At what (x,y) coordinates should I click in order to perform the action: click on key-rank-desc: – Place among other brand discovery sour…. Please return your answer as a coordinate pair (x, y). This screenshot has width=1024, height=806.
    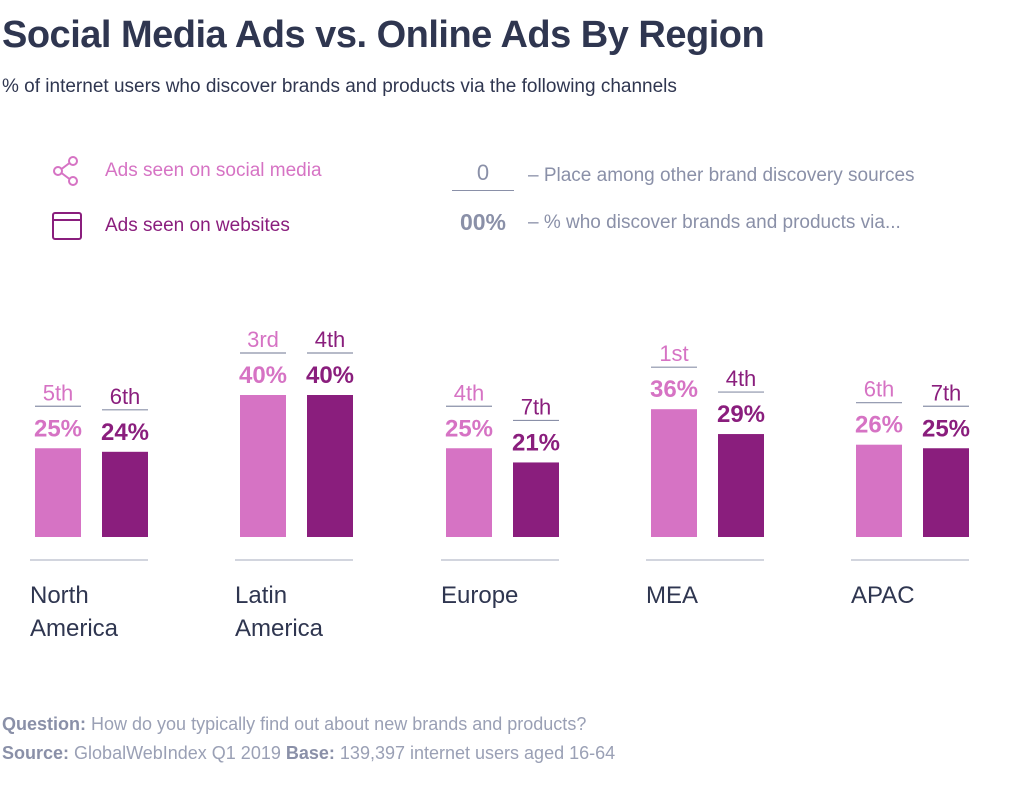
    Looking at the image, I should click on (721, 175).